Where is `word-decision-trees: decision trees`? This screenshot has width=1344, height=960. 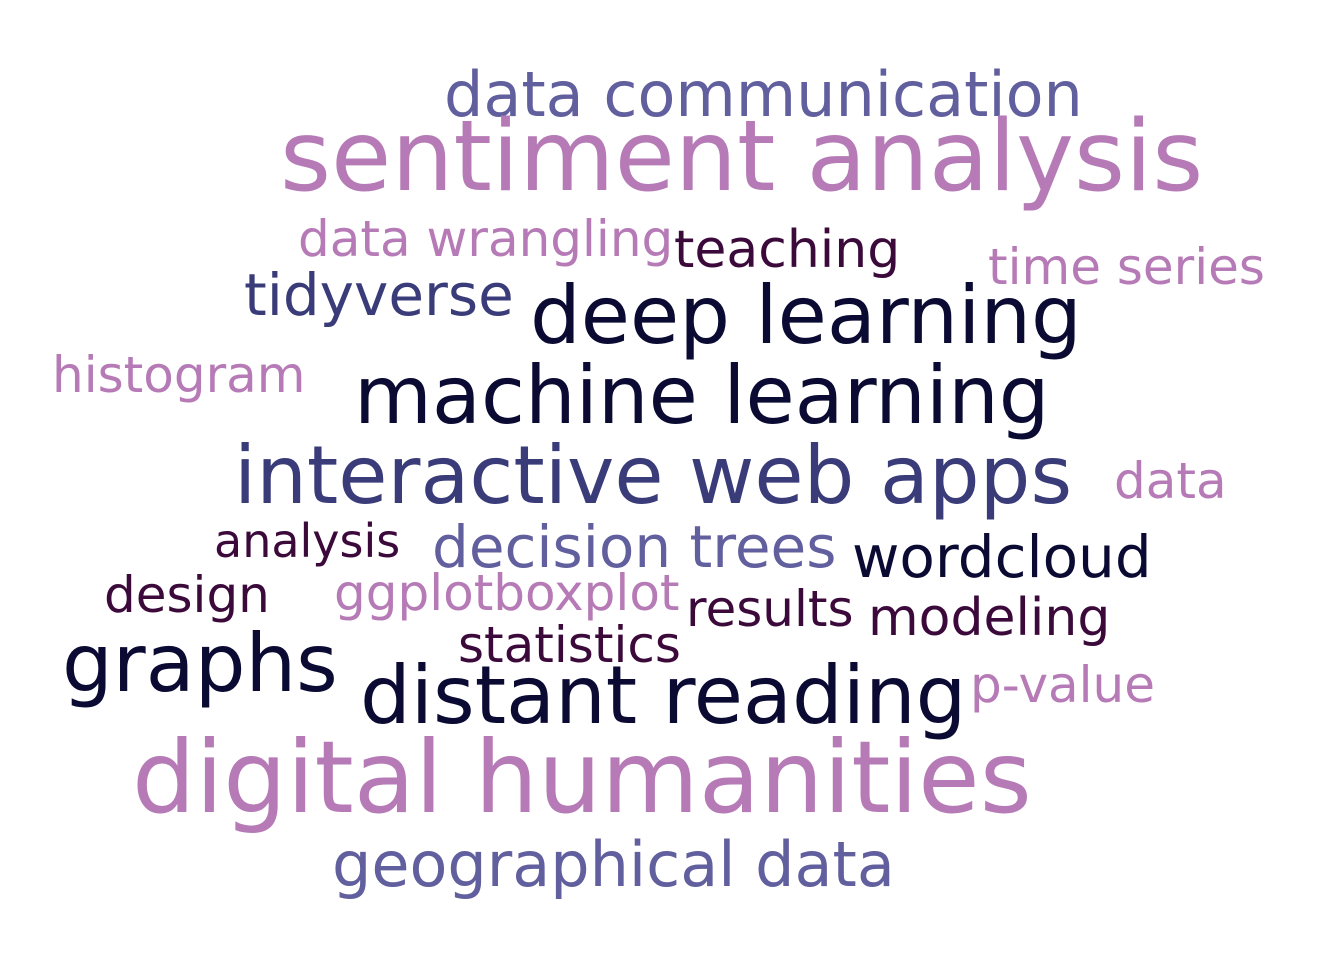 word-decision-trees: decision trees is located at coordinates (634, 547).